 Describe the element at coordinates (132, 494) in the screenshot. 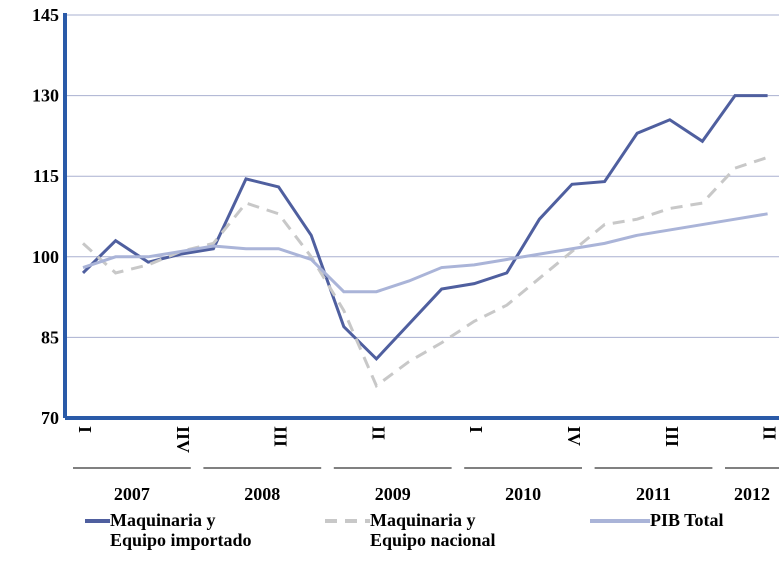

I see `year-label: 2007` at that location.